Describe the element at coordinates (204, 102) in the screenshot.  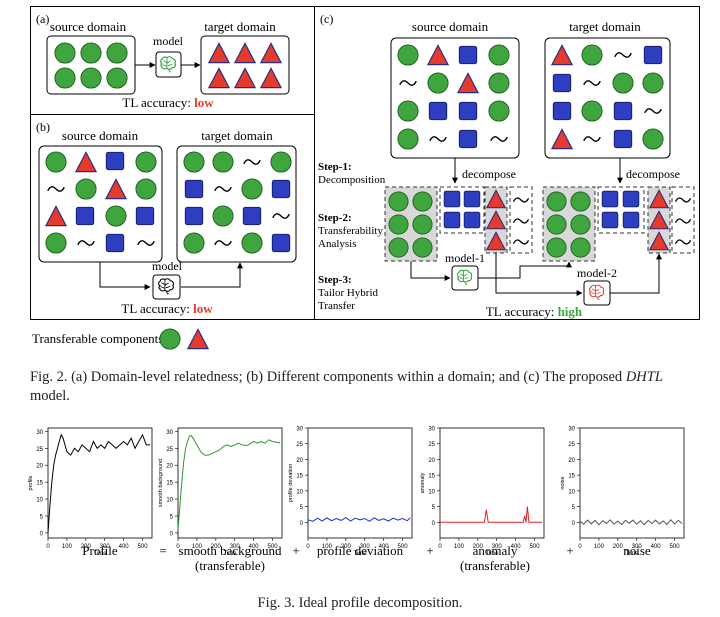
I see `panel-a-tl-value: low` at that location.